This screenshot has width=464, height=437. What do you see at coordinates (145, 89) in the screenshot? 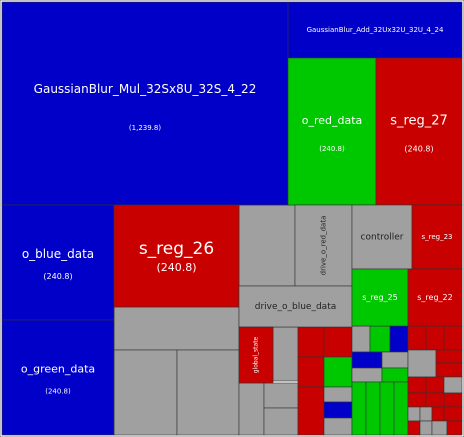
I see `label-gaussianblur-mul-32sx8u-32s-4-22: GaussianBlur_Mul_32Sx8U_32S_4_22` at bounding box center [145, 89].